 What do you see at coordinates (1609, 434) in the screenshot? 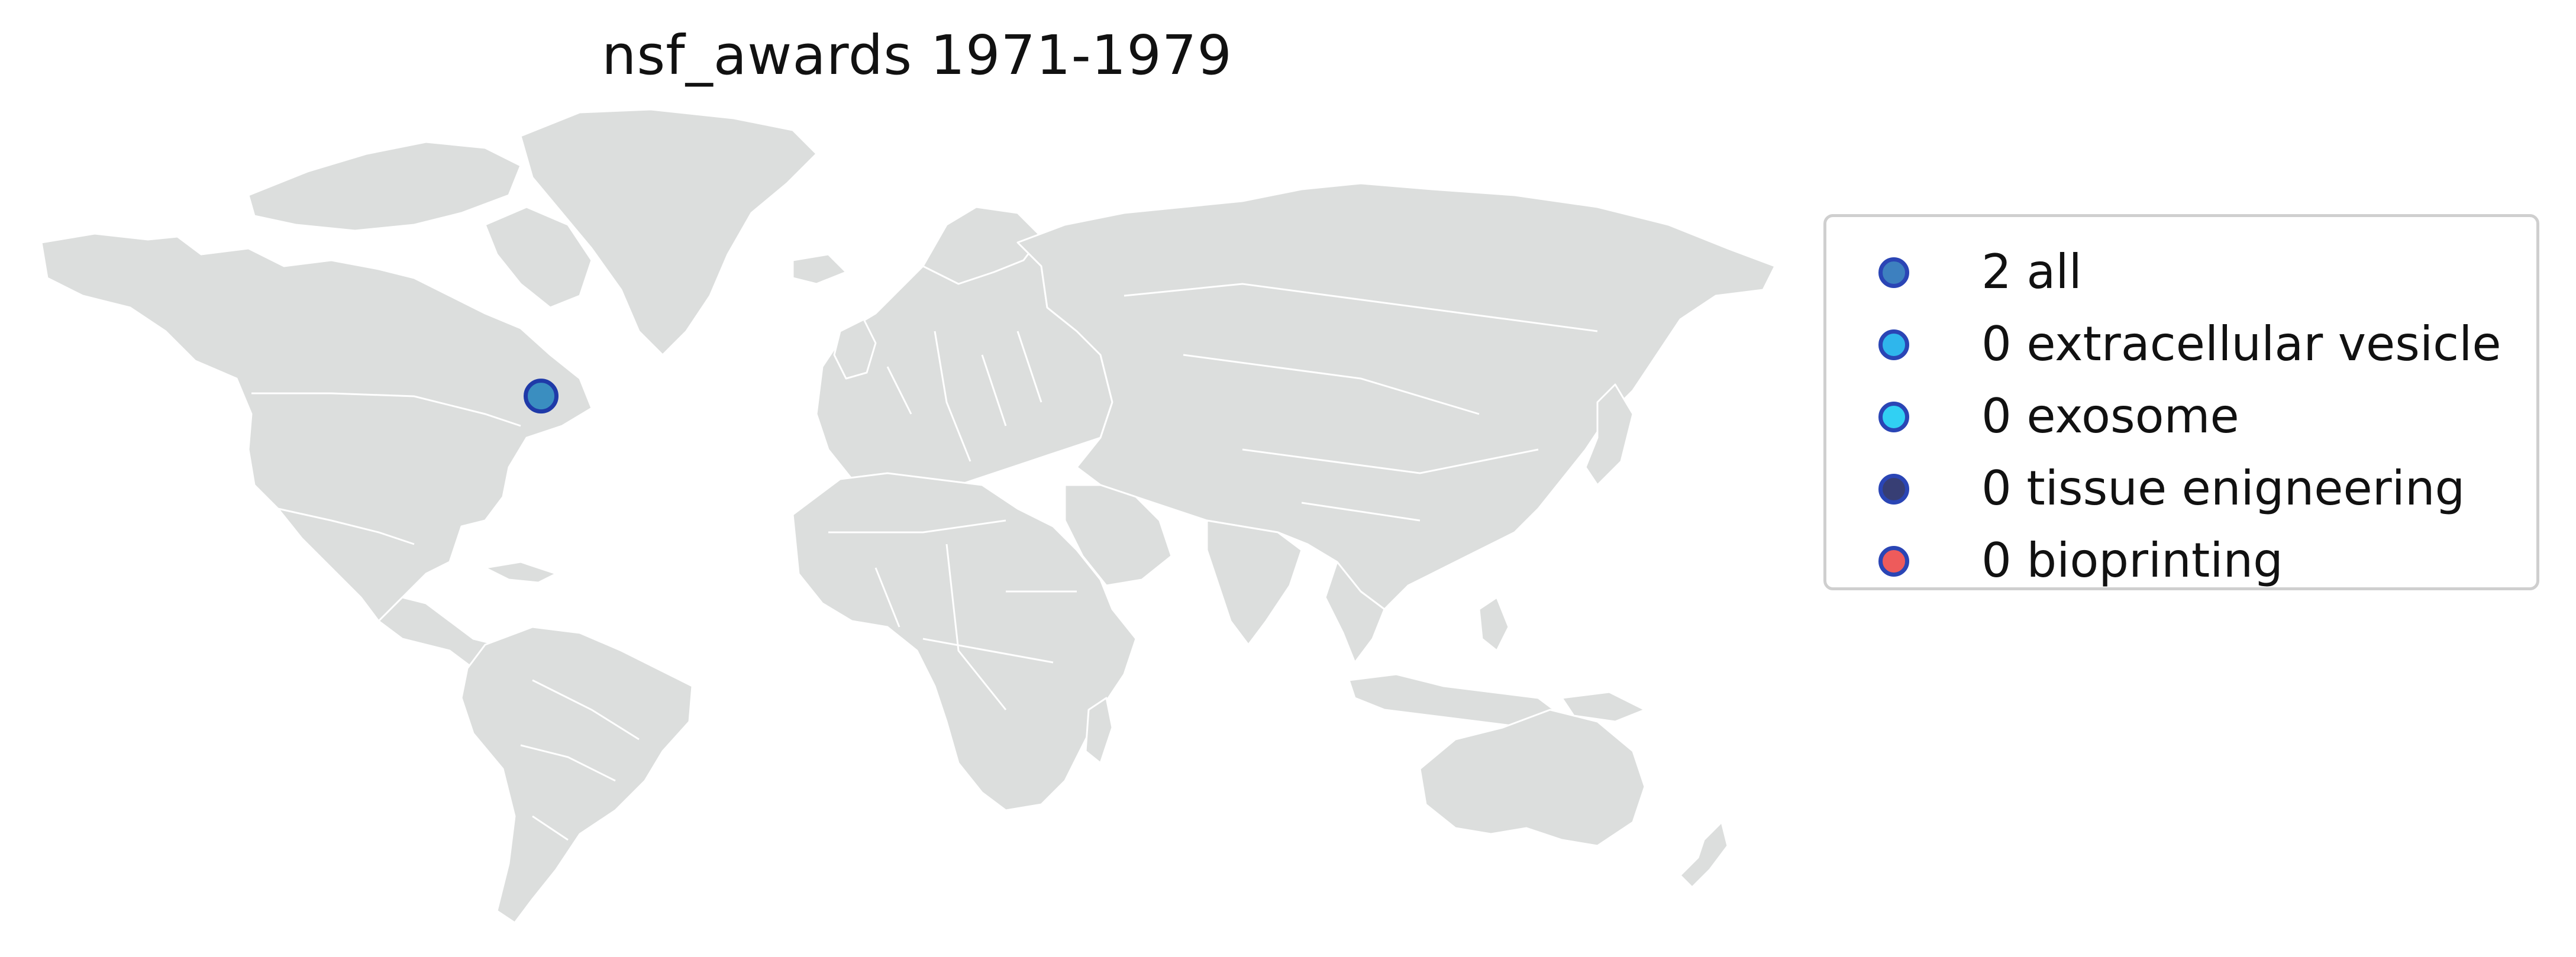
I see `japan` at bounding box center [1609, 434].